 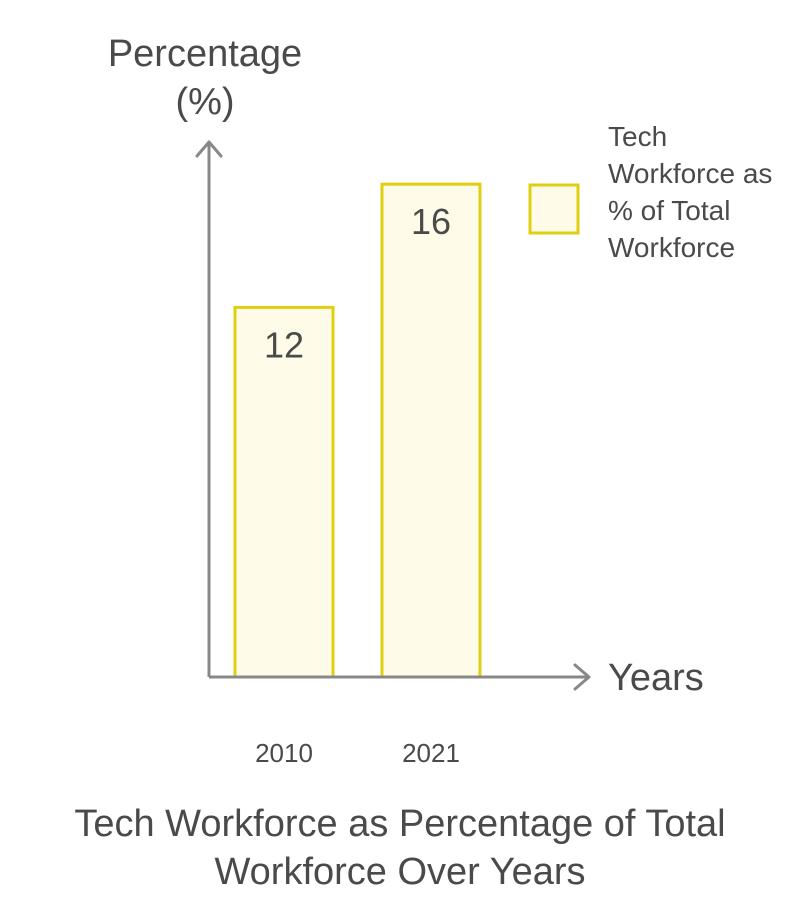 I want to click on y-axis-label: Percentage (%), so click(x=205, y=78).